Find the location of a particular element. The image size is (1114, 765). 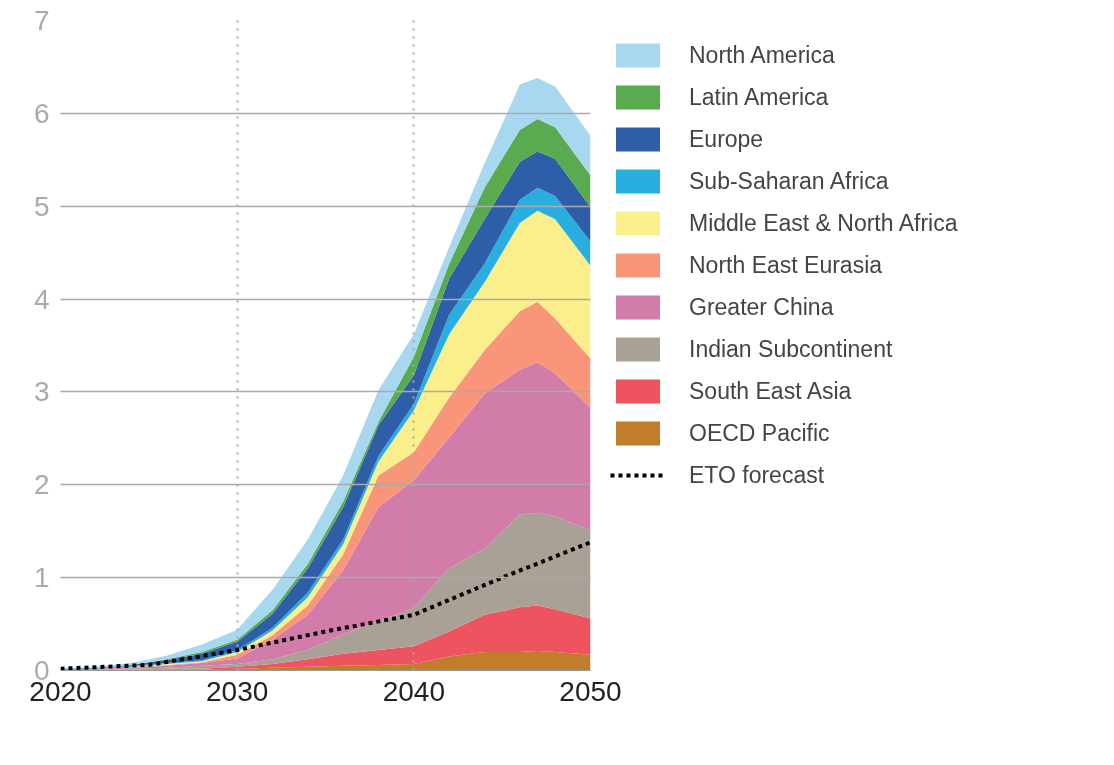

legend-label: Latin America is located at coordinates (759, 97).